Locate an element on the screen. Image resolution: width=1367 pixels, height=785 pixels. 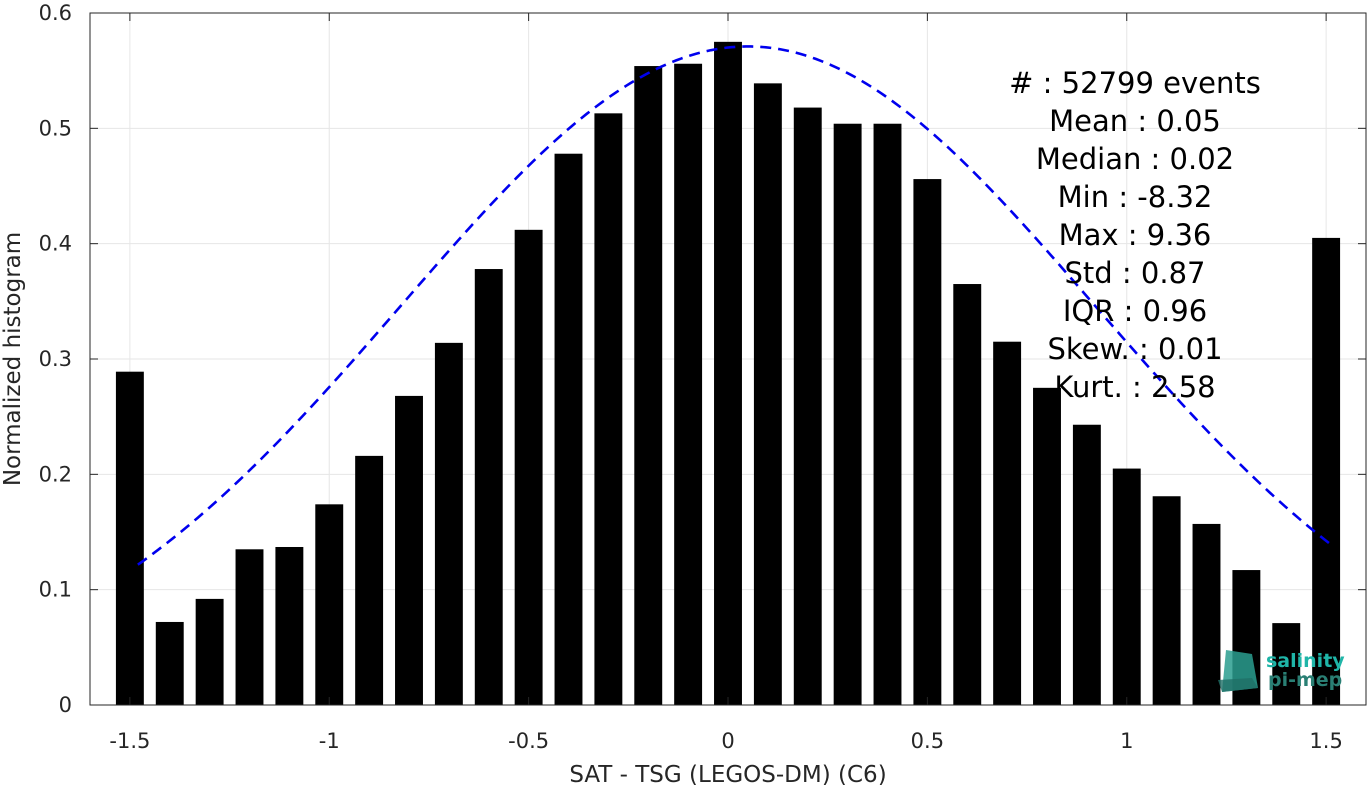
salinity-pi-mep-logo: salinity pi-mep is located at coordinates (1281, 671).